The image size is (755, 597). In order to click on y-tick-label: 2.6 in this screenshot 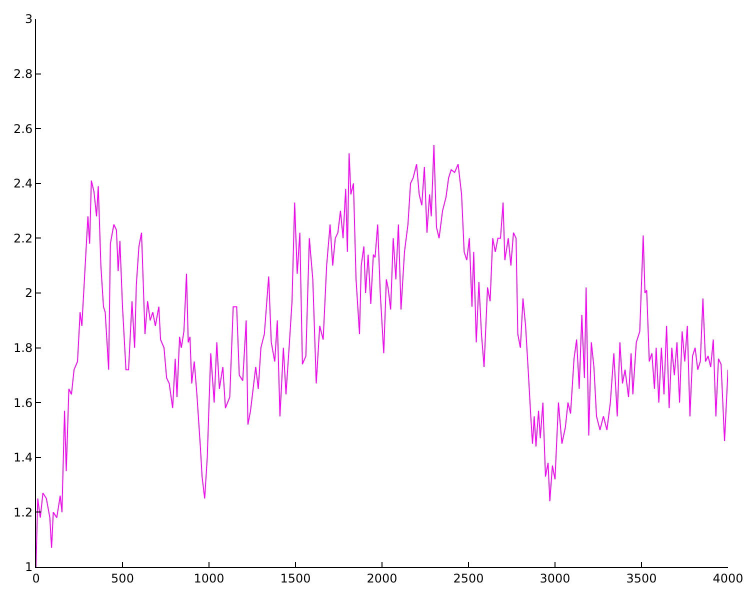, I will do `click(23, 129)`.